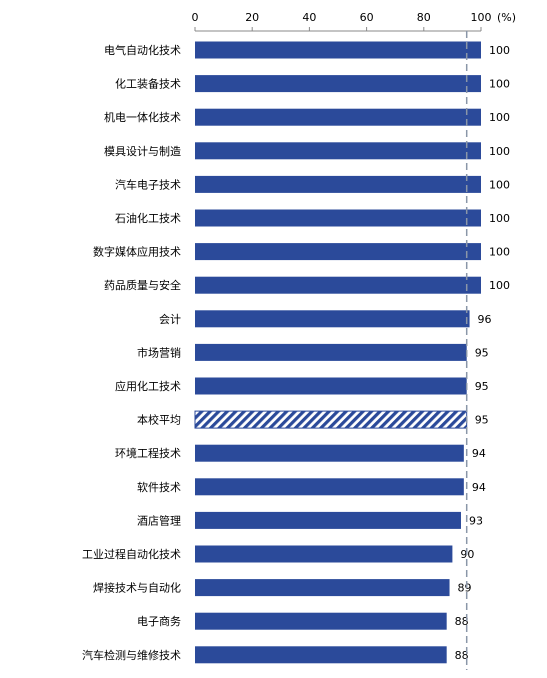 The height and width of the screenshot is (678, 547). I want to click on x-axis: 0 20 40 60 80 100 (%), so click(354, 21).